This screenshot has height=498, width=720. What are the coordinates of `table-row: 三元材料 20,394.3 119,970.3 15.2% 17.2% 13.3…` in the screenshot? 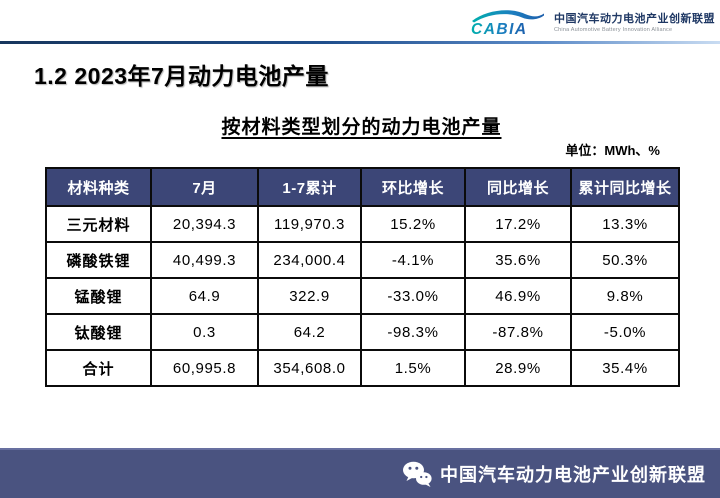 It's located at (362, 224).